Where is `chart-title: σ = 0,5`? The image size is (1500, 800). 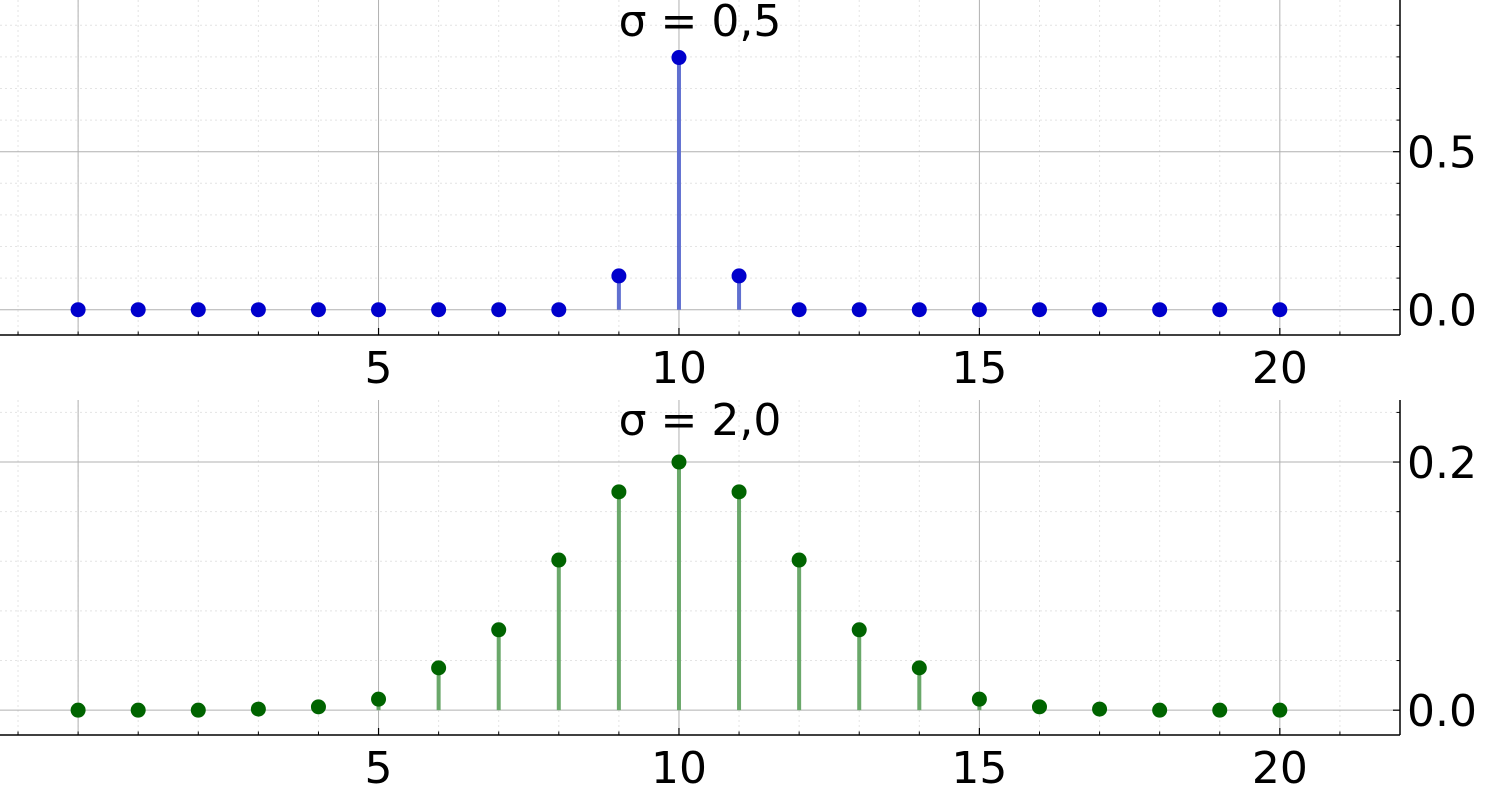 chart-title: σ = 0,5 is located at coordinates (700, 23).